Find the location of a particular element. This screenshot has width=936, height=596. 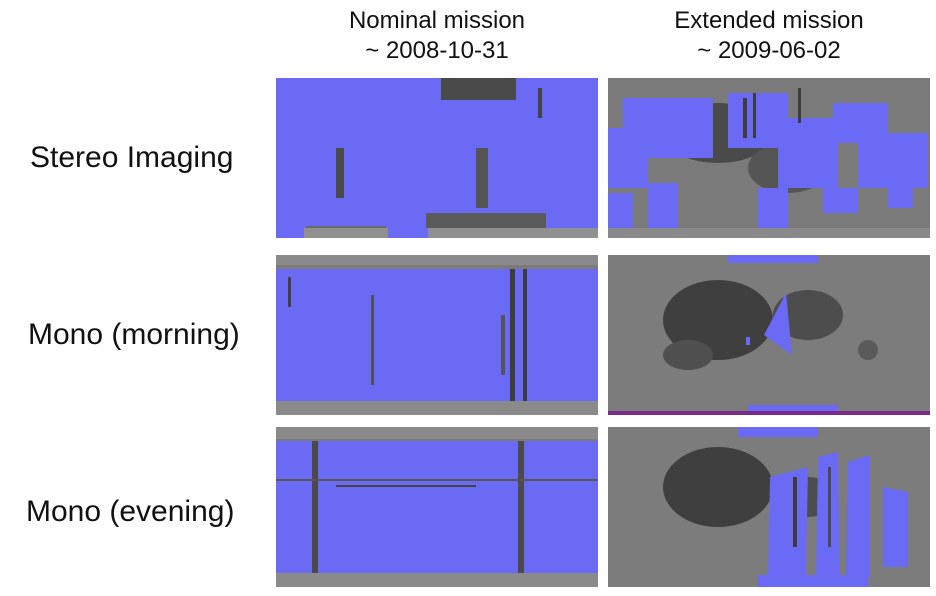

map-stereo-extended is located at coordinates (769, 158).